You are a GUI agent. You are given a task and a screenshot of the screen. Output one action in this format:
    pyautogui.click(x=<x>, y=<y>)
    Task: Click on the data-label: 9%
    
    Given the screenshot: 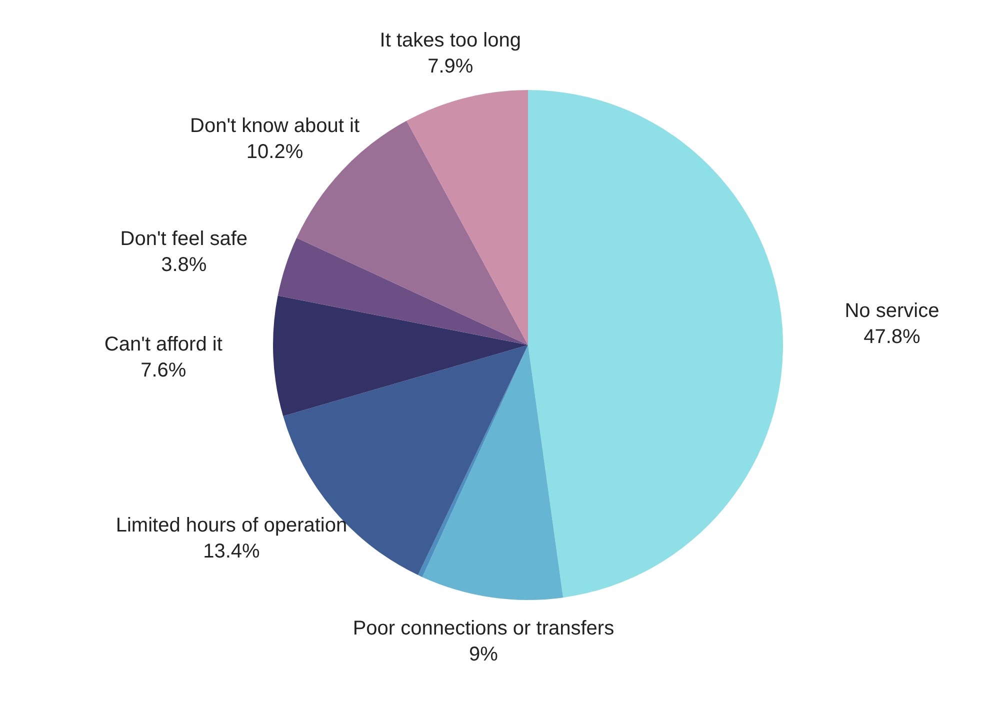 What is the action you would take?
    pyautogui.click(x=483, y=654)
    